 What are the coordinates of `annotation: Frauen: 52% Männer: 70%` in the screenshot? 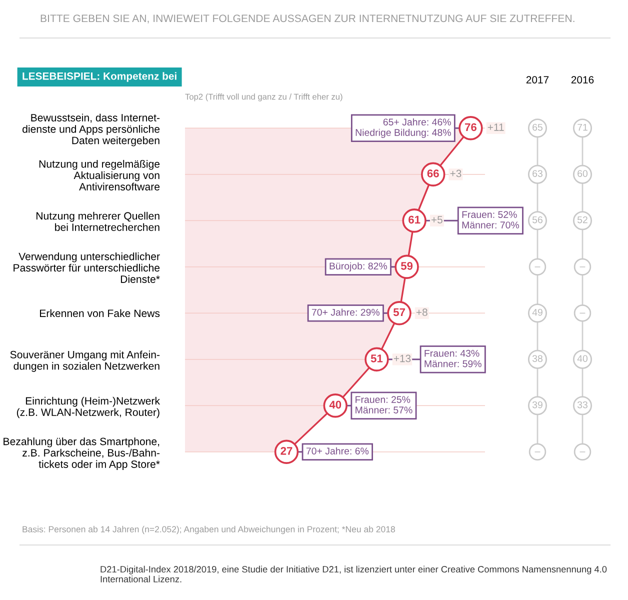 It's located at (491, 219).